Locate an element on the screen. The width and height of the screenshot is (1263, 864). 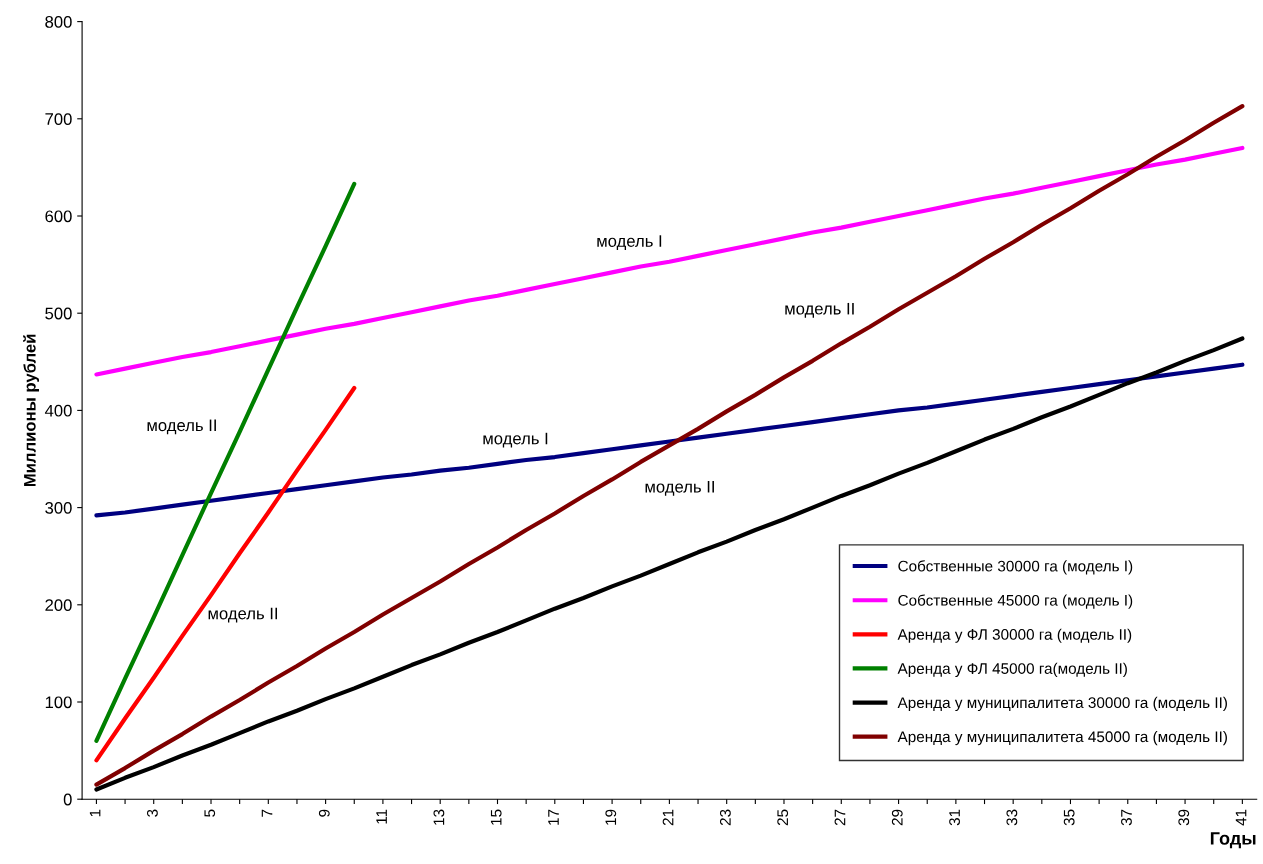
legend-label: Собственные 45000 га (модель I) is located at coordinates (1015, 601).